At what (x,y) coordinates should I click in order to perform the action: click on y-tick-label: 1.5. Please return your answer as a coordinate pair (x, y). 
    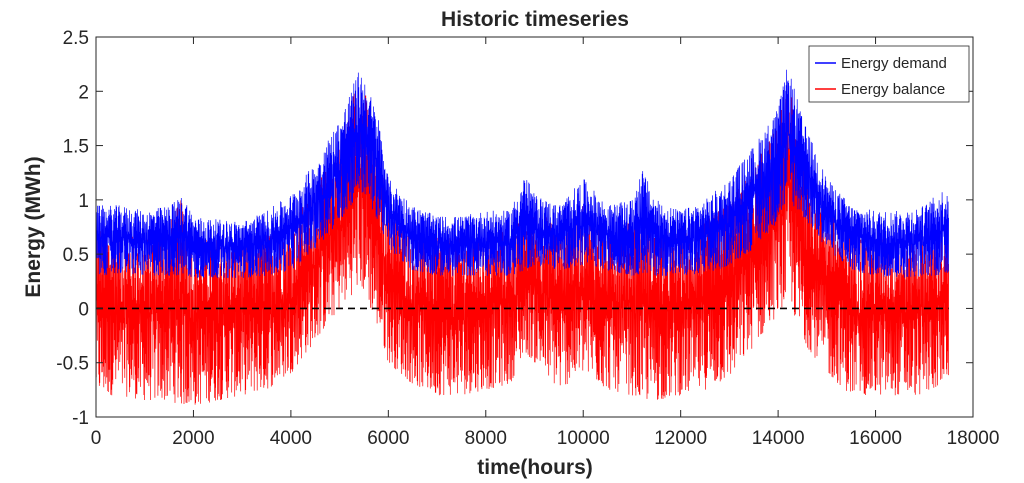
    Looking at the image, I should click on (76, 147).